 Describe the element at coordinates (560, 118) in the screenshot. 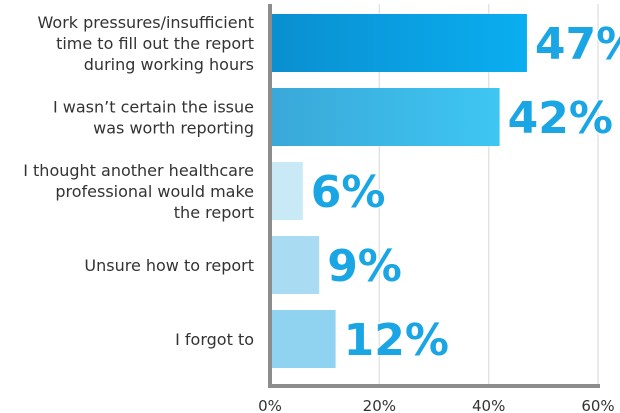

I see `value-label: 42%` at that location.